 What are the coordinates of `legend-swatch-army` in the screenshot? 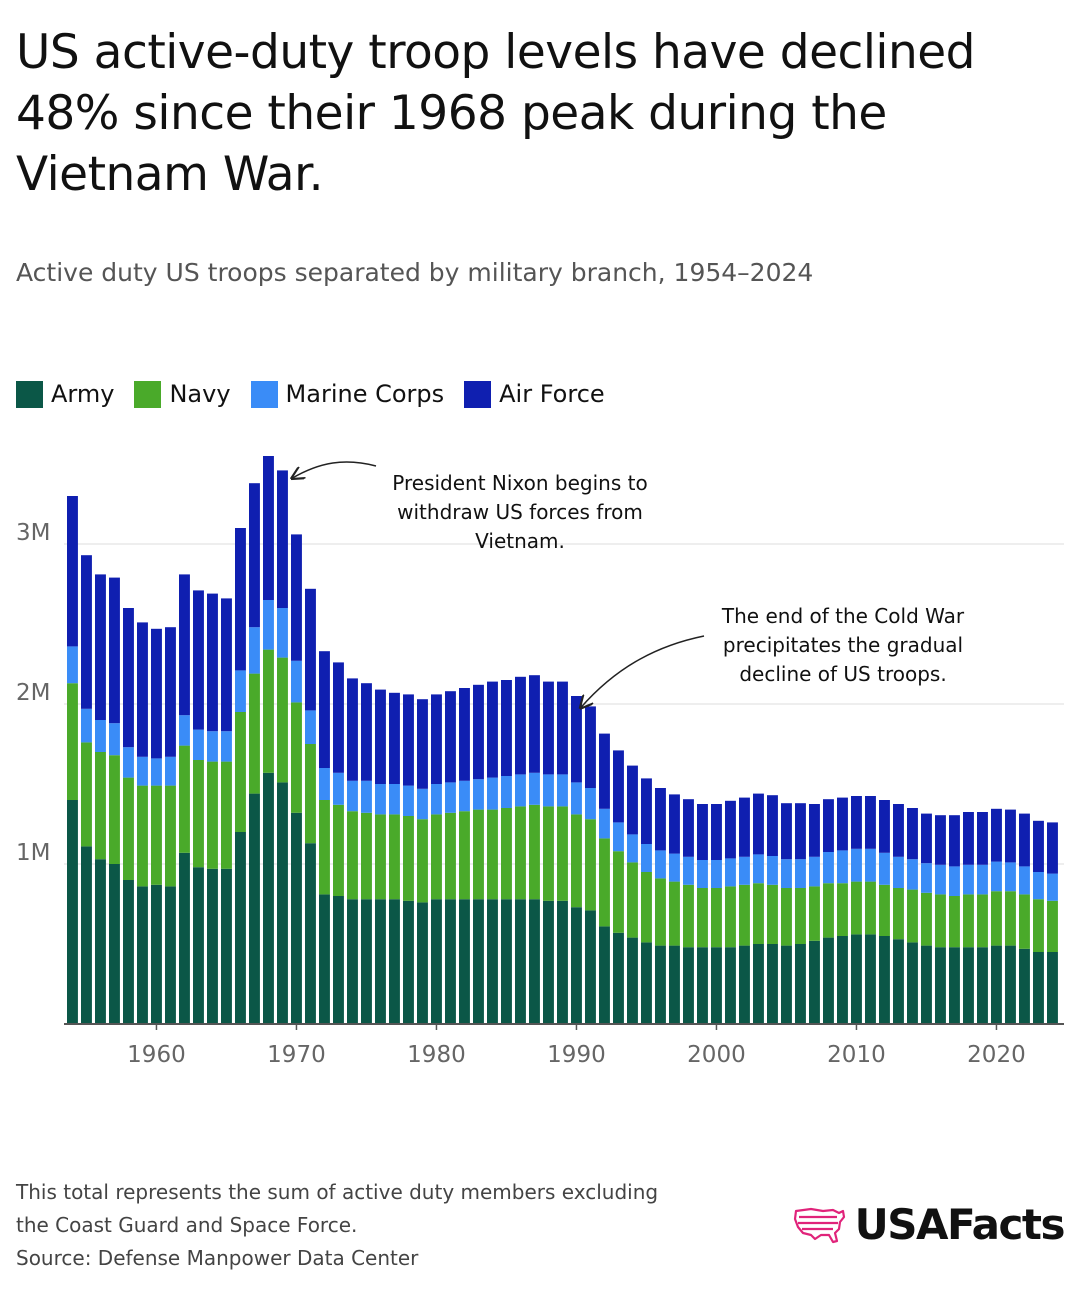 It's located at (29, 394).